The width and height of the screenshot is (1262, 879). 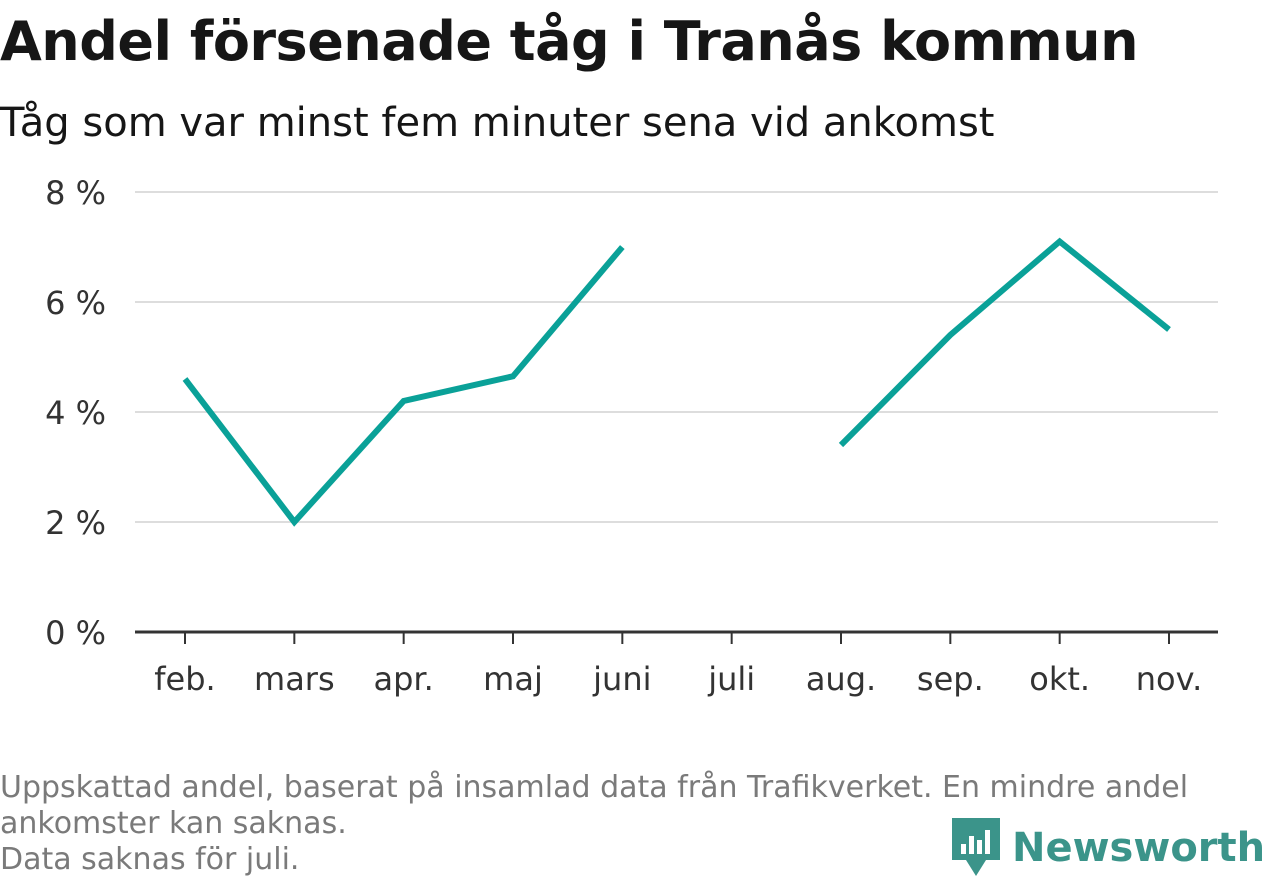 I want to click on newsworthy-logo: Newsworthy, so click(x=1107, y=848).